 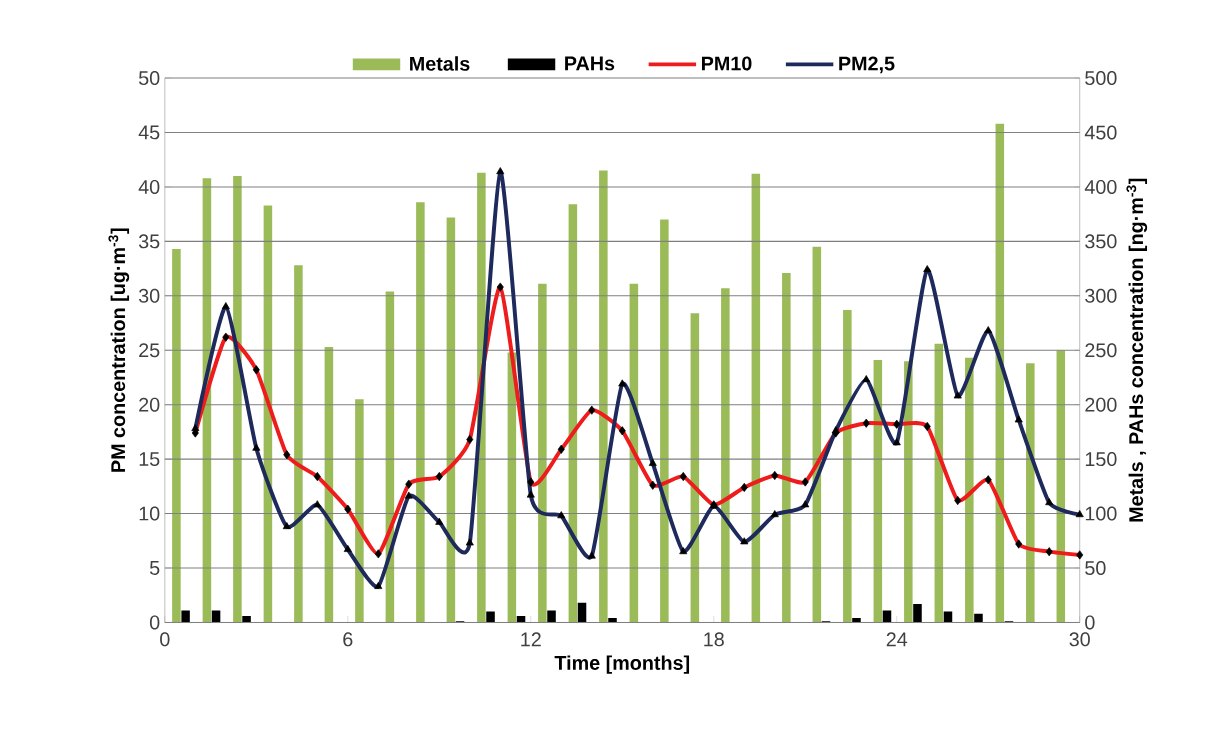 I want to click on y2-tick-label: 250, so click(x=1101, y=350).